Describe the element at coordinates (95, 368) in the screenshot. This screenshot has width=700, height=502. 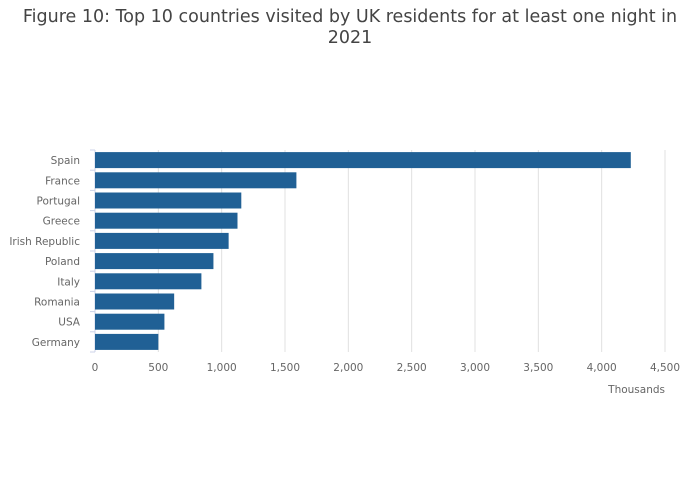
I see `x-tick-label: 0` at that location.